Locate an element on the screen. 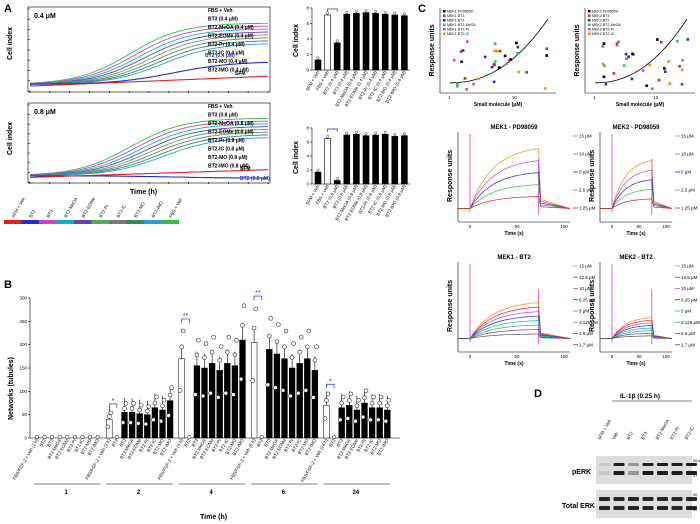 This screenshot has width=700, height=524. concentration-label: 6.25 μM is located at coordinates (587, 299).